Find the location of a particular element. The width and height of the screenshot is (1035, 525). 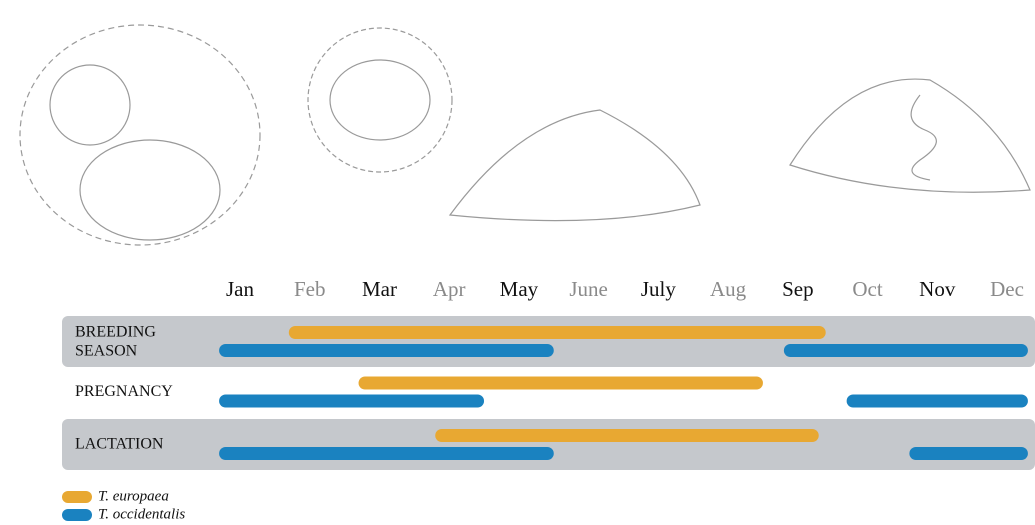

month-label: Aug is located at coordinates (728, 289).